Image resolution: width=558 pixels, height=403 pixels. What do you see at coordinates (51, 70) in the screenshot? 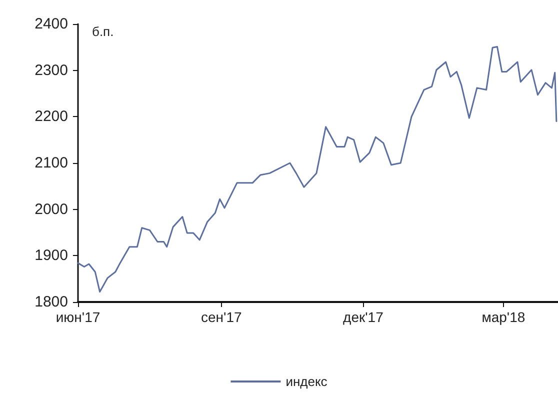
I see `y-tick-label: 2300` at bounding box center [51, 70].